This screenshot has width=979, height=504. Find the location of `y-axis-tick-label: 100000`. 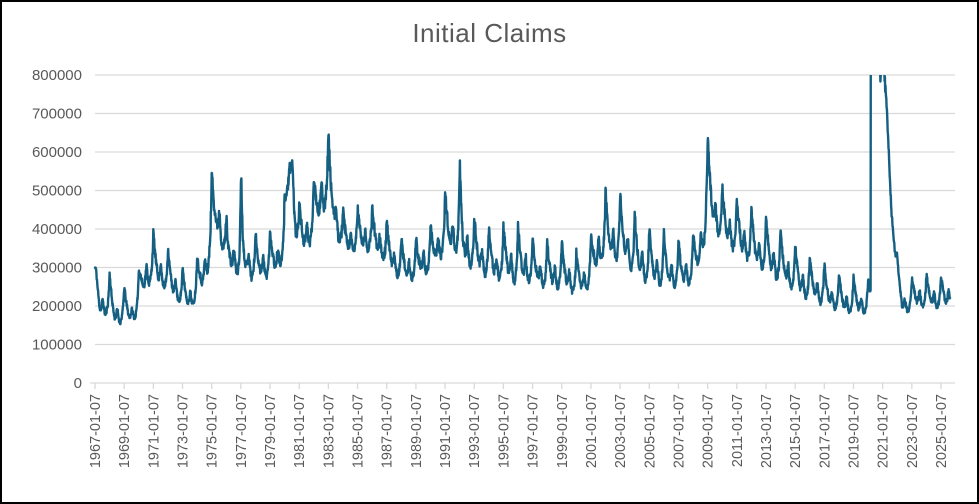

y-axis-tick-label: 100000 is located at coordinates (57, 345).